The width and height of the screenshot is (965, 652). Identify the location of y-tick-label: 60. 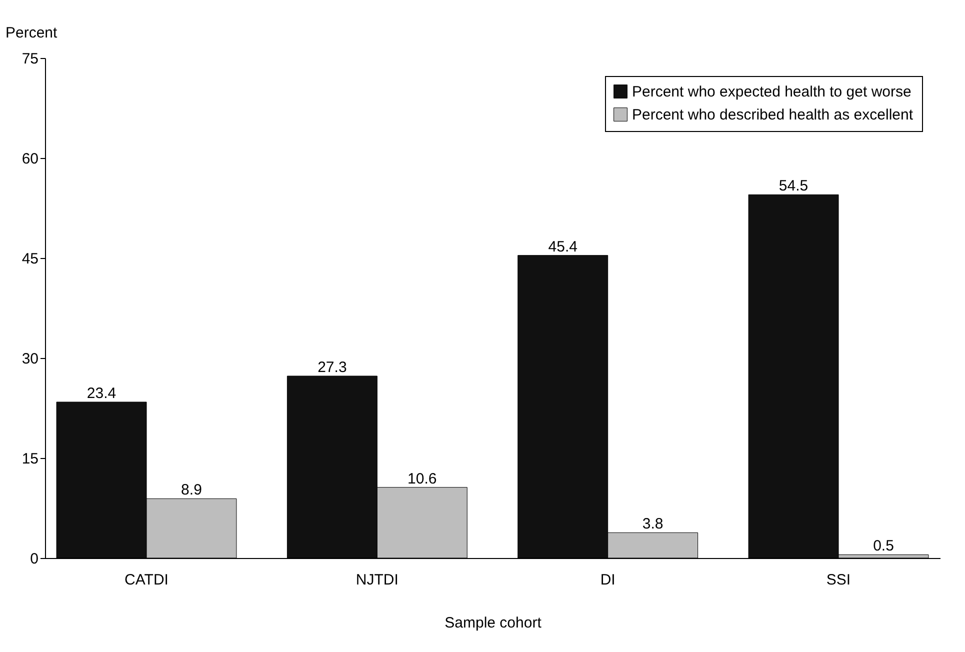
(30, 159).